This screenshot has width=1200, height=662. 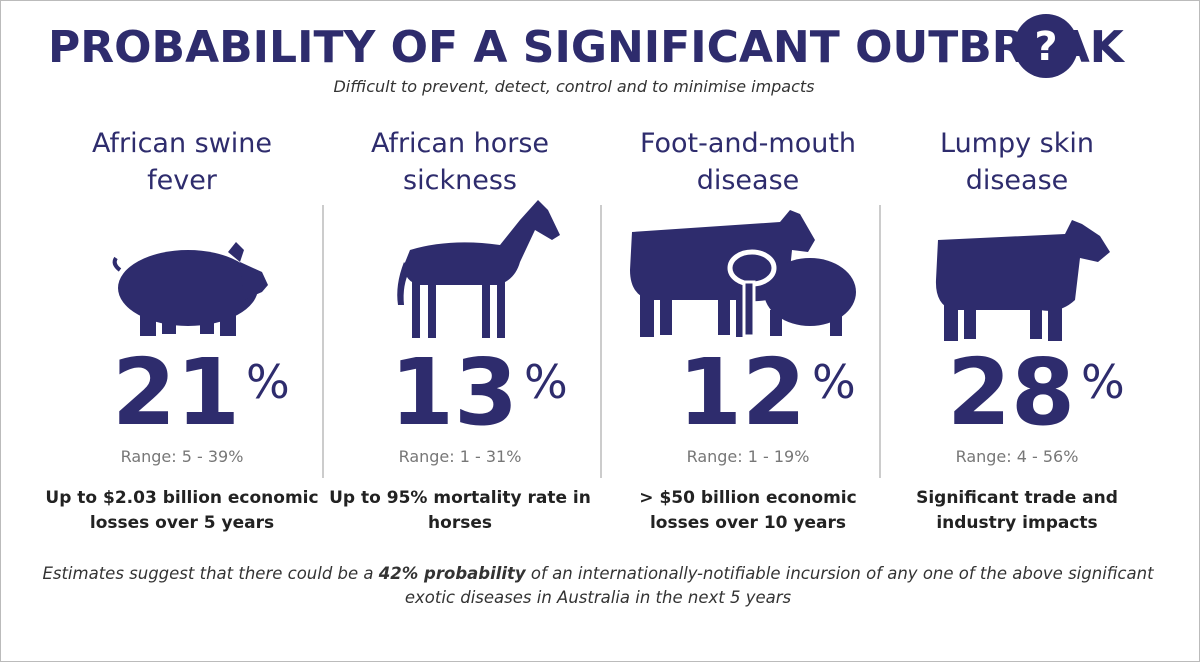 What do you see at coordinates (748, 143) in the screenshot?
I see `disease-name: Foot-and-mouth` at bounding box center [748, 143].